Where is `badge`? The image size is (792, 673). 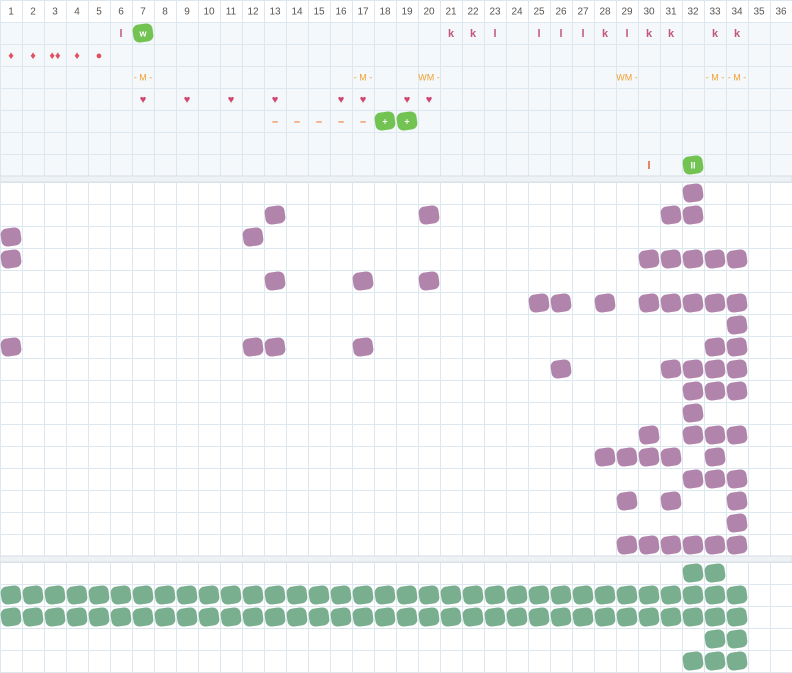
badge is located at coordinates (385, 121).